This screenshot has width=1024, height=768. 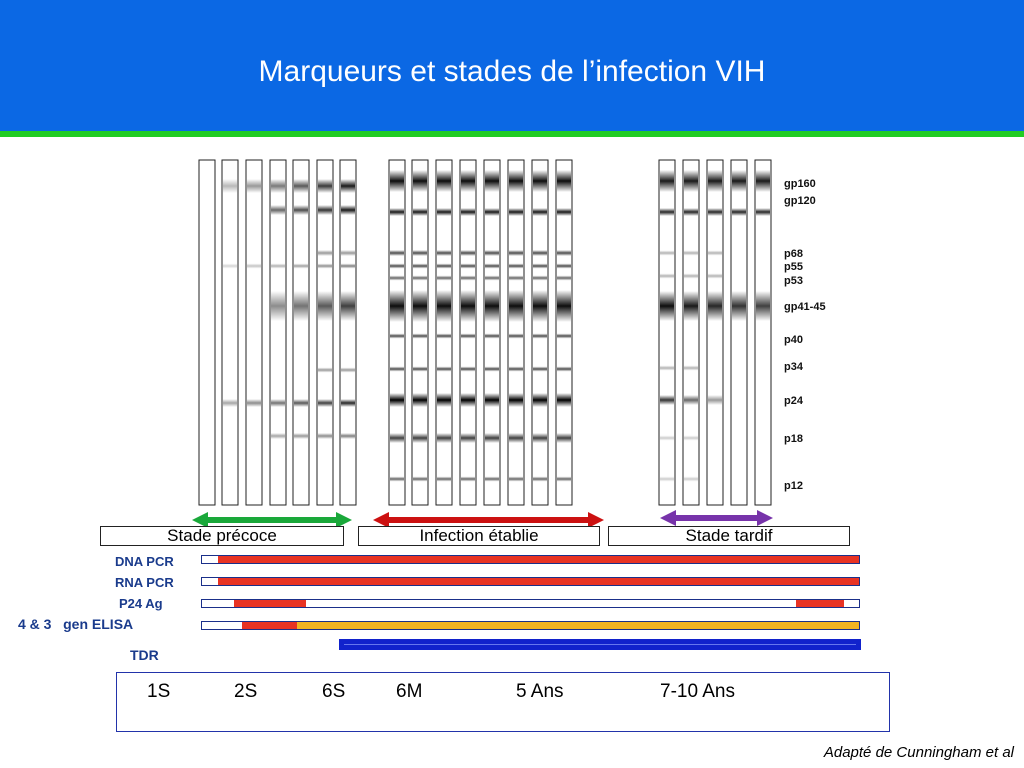 What do you see at coordinates (794, 401) in the screenshot?
I see `band-label-p24: p24` at bounding box center [794, 401].